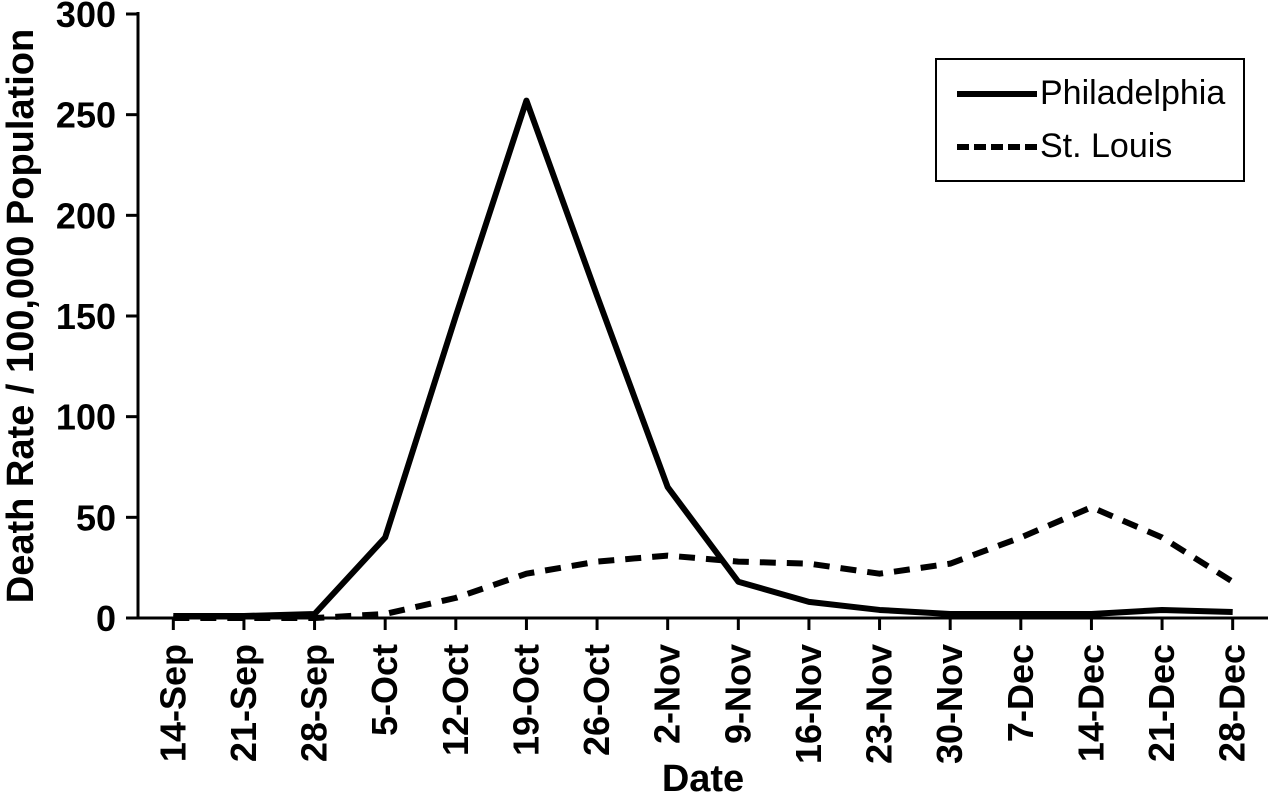 The width and height of the screenshot is (1280, 804). I want to click on svg-text: 50, so click(96, 517).